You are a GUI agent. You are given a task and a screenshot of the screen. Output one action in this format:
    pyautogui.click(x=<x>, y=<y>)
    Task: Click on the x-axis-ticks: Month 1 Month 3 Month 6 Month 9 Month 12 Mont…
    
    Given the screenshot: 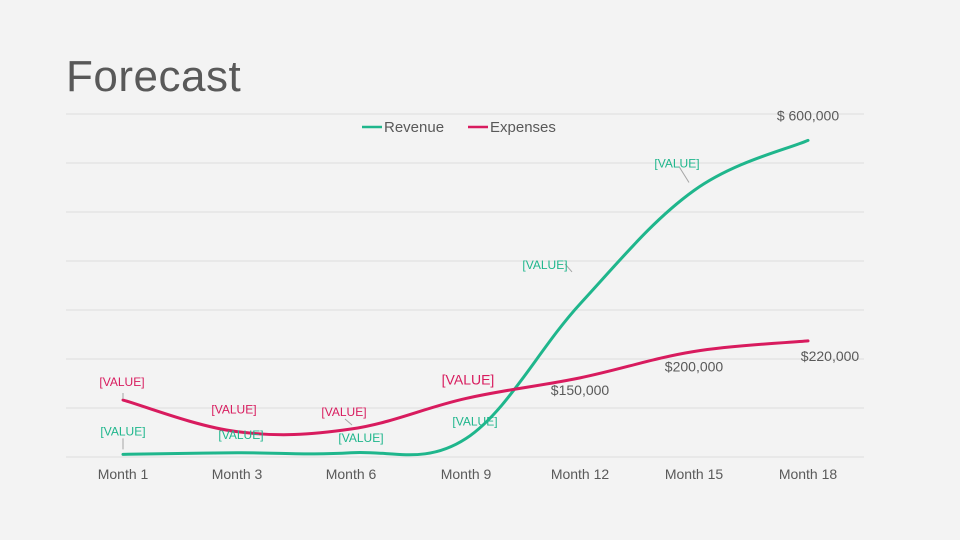 What is the action you would take?
    pyautogui.click(x=468, y=474)
    